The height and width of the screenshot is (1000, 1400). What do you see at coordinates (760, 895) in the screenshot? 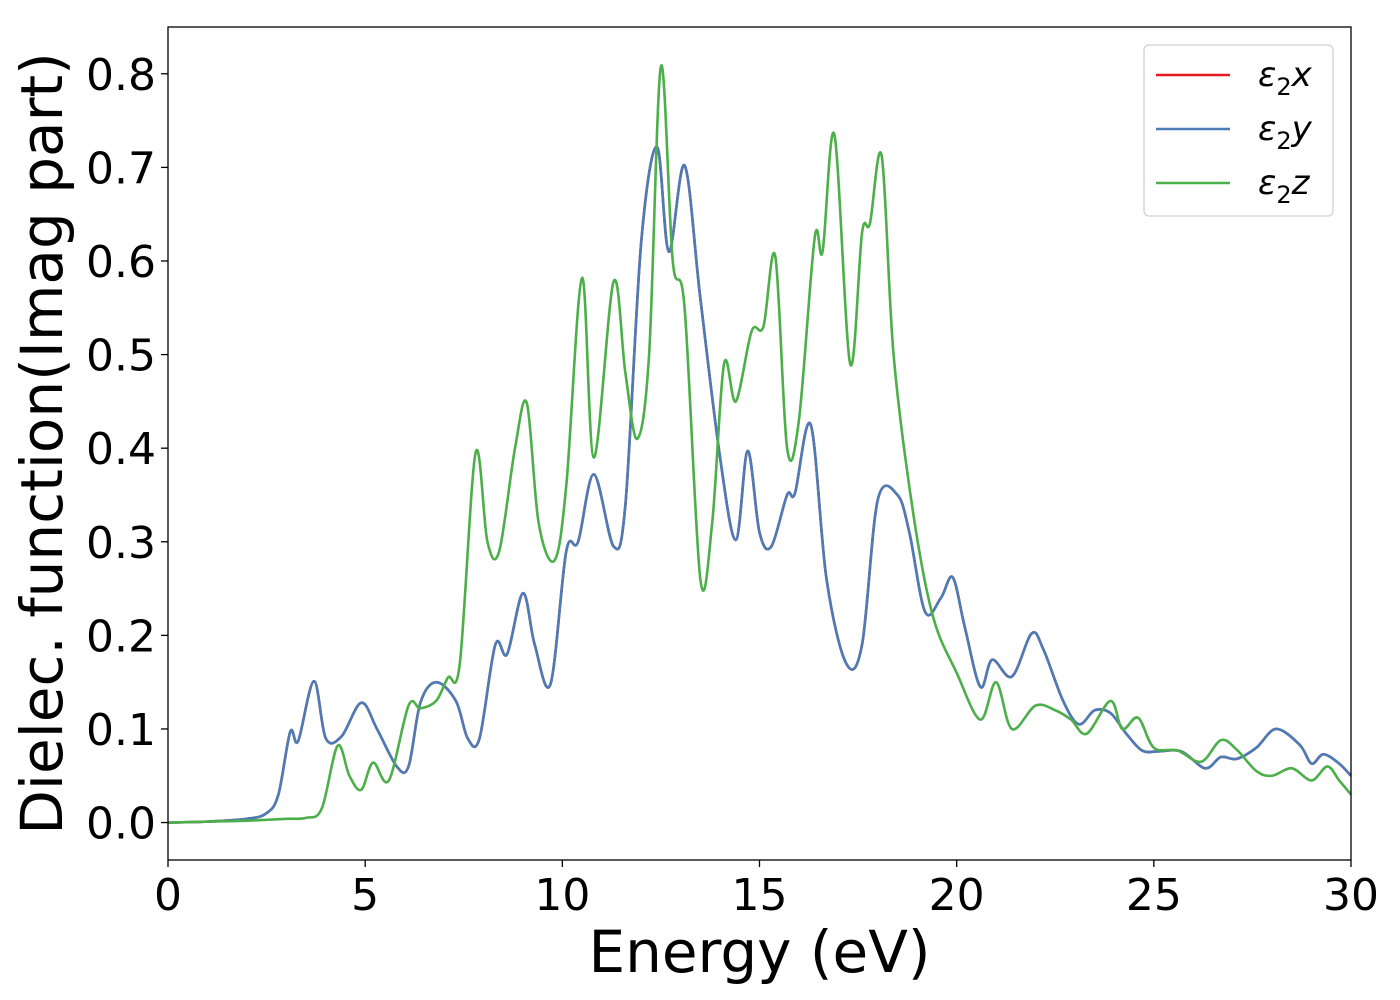
I see `x-tick-label: 15` at bounding box center [760, 895].